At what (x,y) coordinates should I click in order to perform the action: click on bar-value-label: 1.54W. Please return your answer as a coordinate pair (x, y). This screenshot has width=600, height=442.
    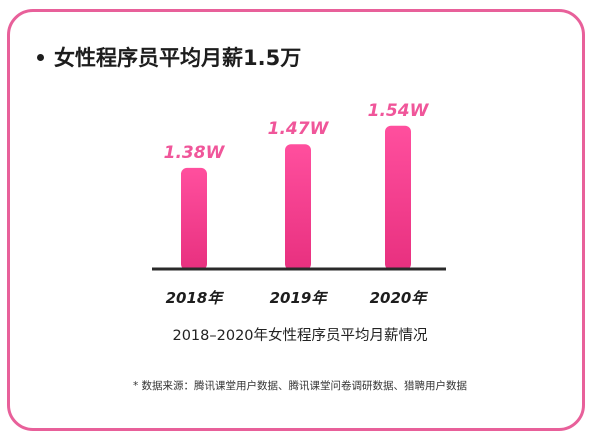
    Looking at the image, I should click on (399, 111).